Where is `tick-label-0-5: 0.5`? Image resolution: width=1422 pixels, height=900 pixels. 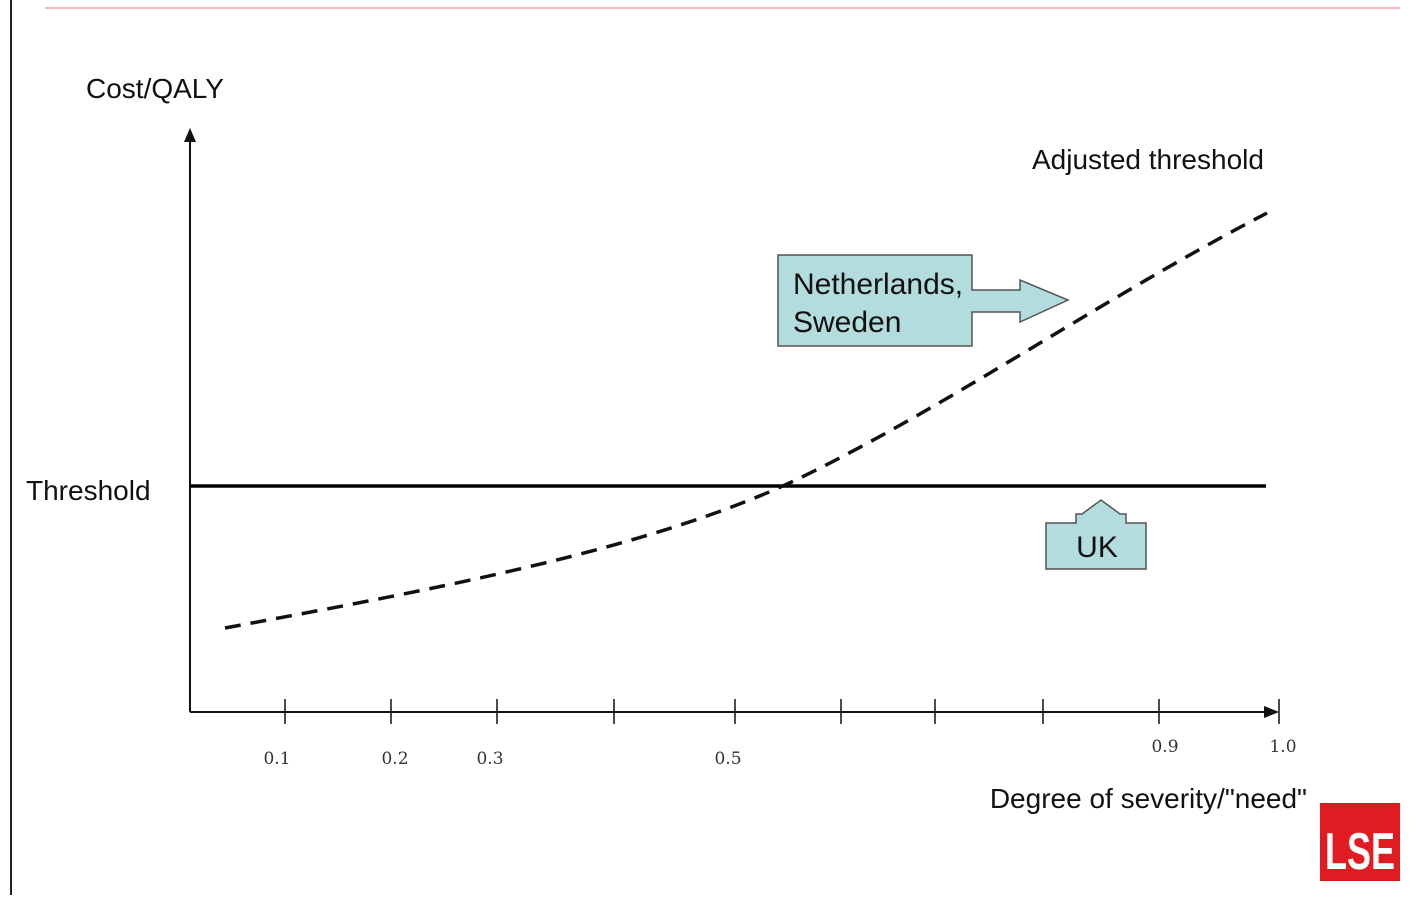 tick-label-0-5: 0.5 is located at coordinates (727, 759).